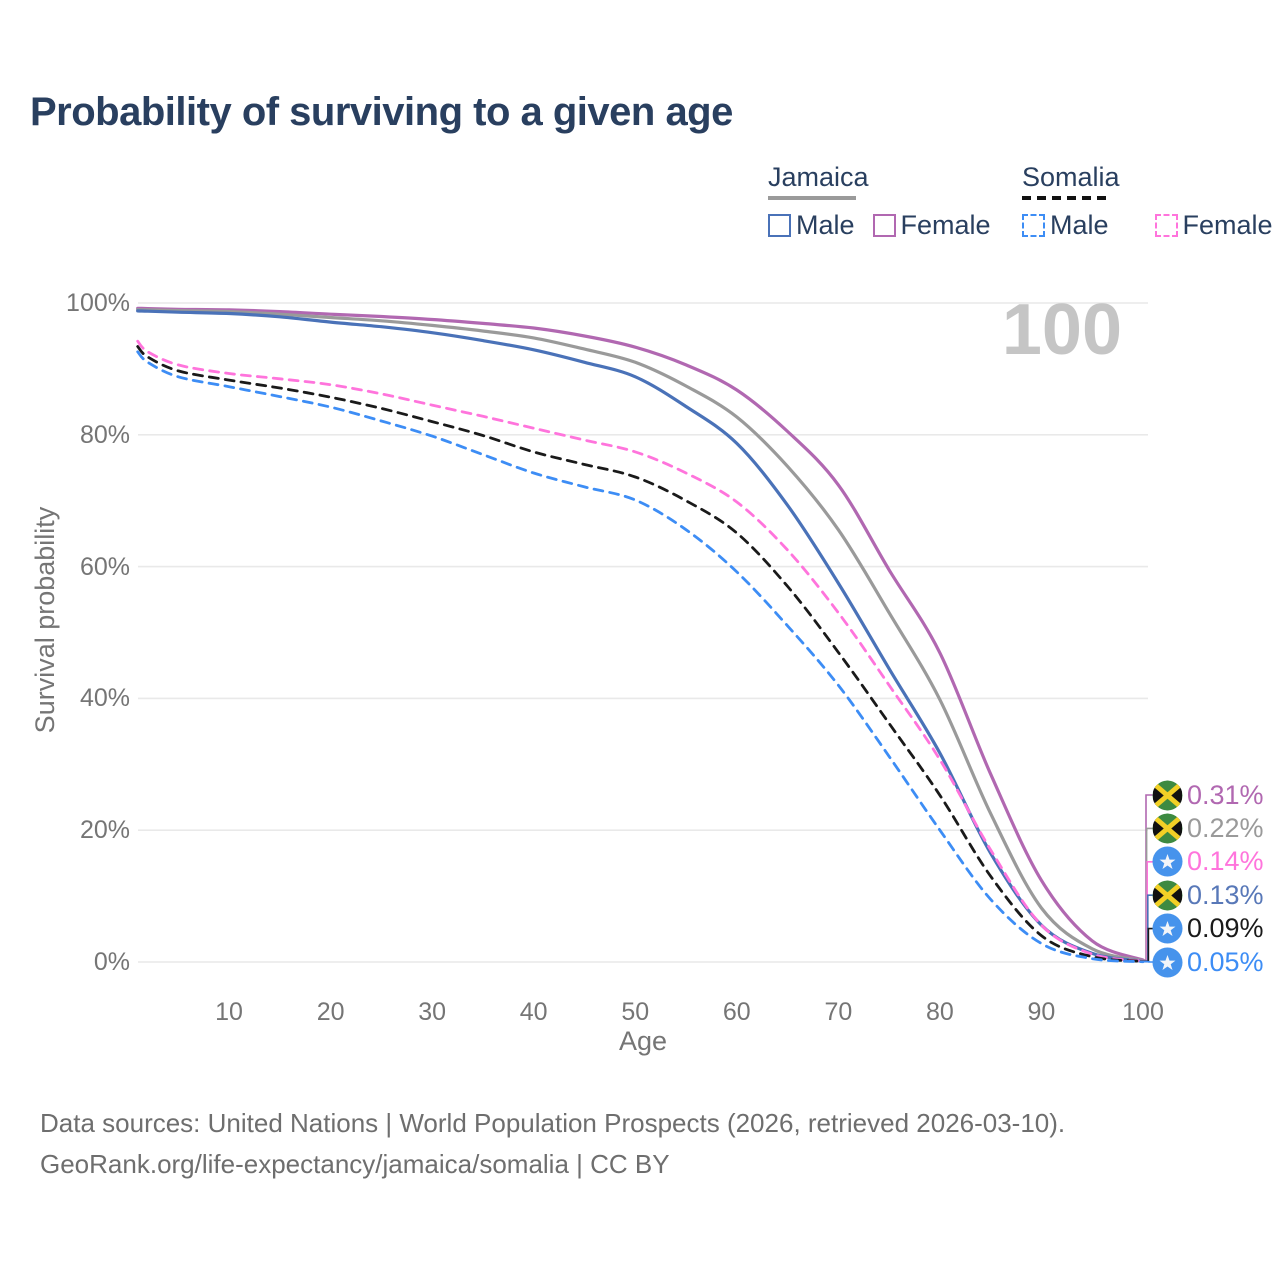  Describe the element at coordinates (104, 434) in the screenshot. I see `y-tick-80pct: 80%` at that location.